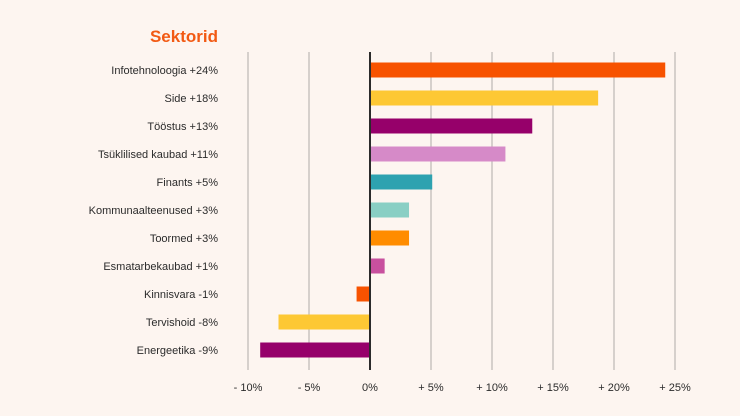  Describe the element at coordinates (370, 388) in the screenshot. I see `x-tick-label: 0%` at that location.